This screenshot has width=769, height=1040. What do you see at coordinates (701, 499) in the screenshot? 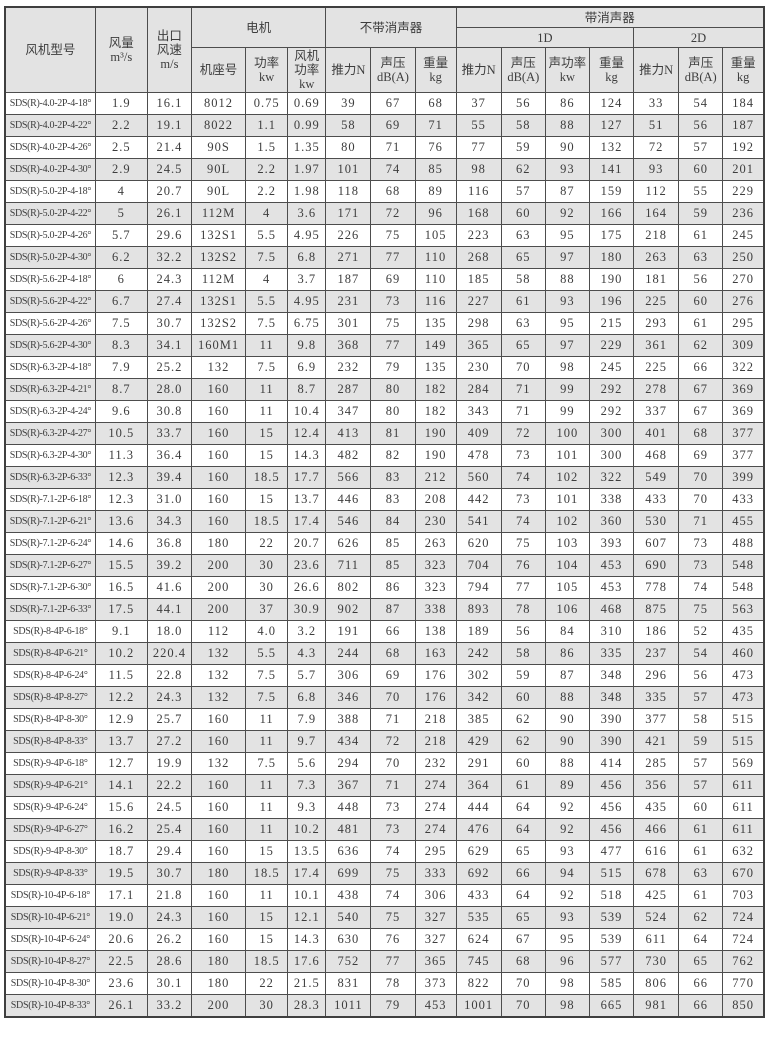
I see `value-cell: 70` at bounding box center [701, 499].